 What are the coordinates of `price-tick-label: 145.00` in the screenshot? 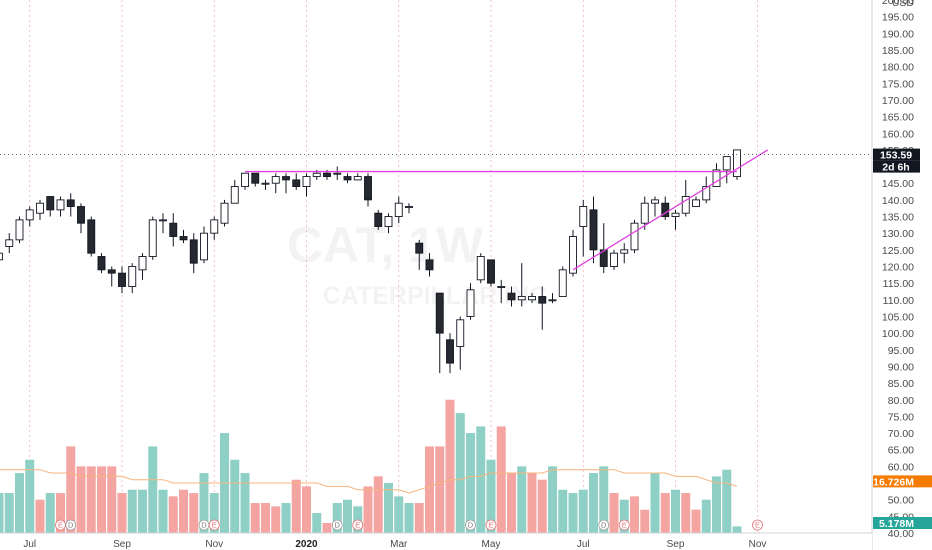 It's located at (898, 184).